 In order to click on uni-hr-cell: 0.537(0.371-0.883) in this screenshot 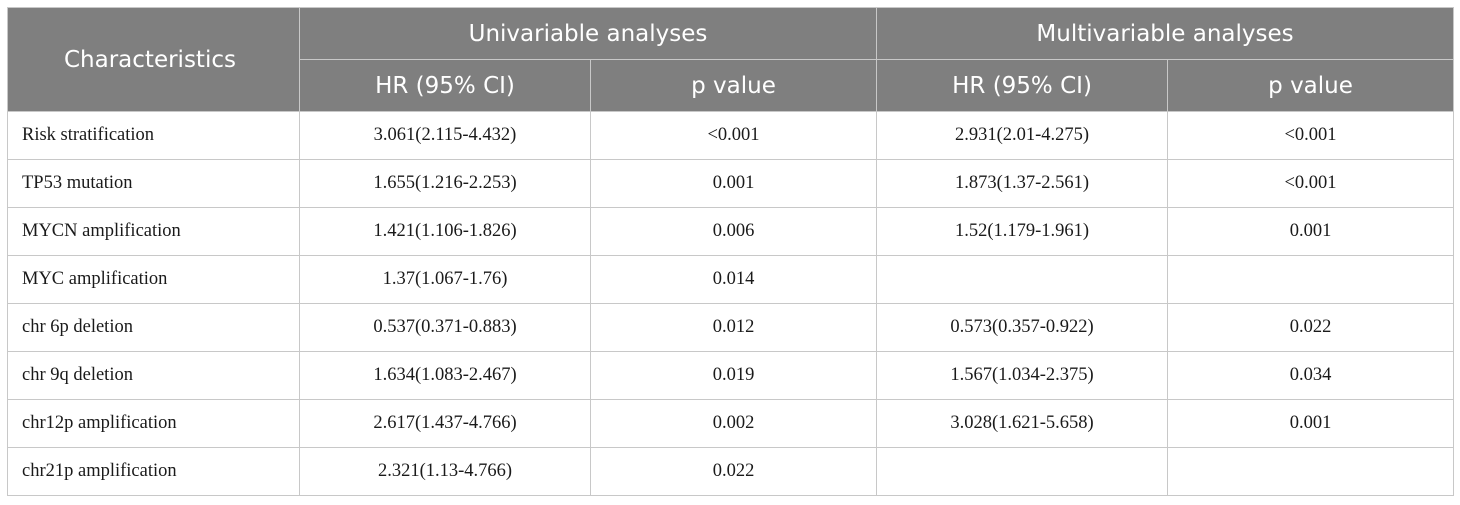, I will do `click(445, 327)`.